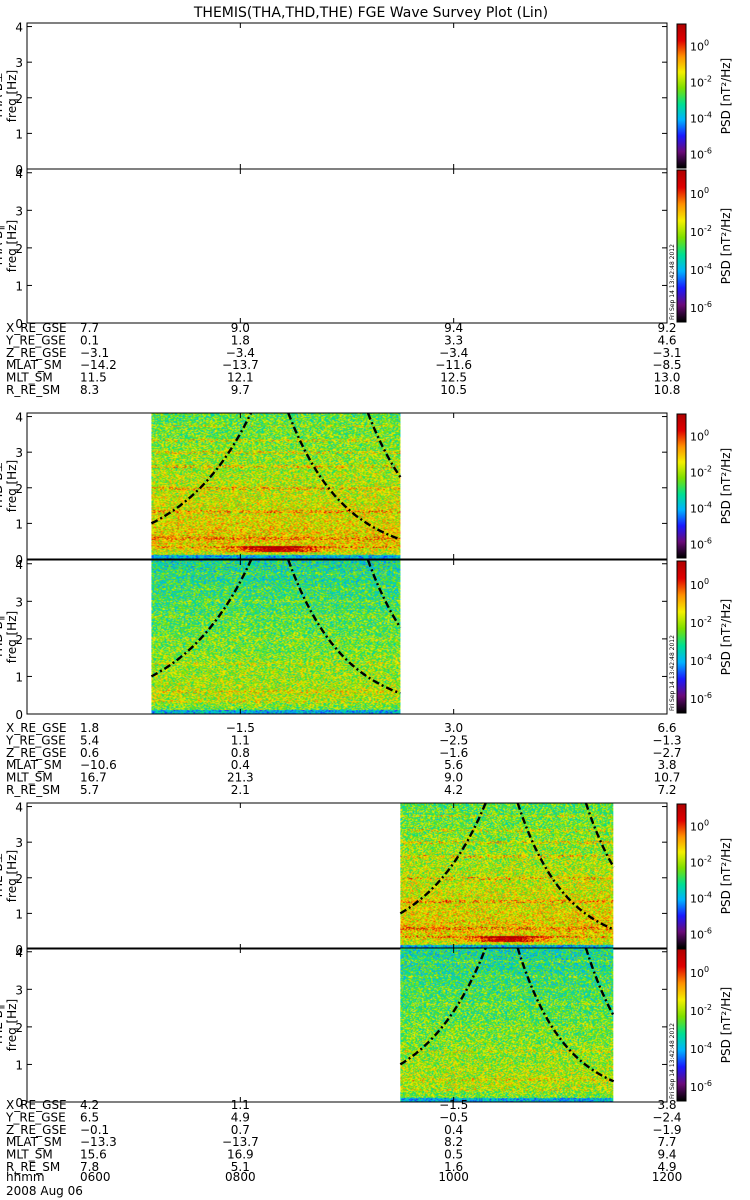 This screenshot has width=750, height=1200. Describe the element at coordinates (701, 698) in the screenshot. I see `colorbar-tick-label: 10⁻⁶` at that location.